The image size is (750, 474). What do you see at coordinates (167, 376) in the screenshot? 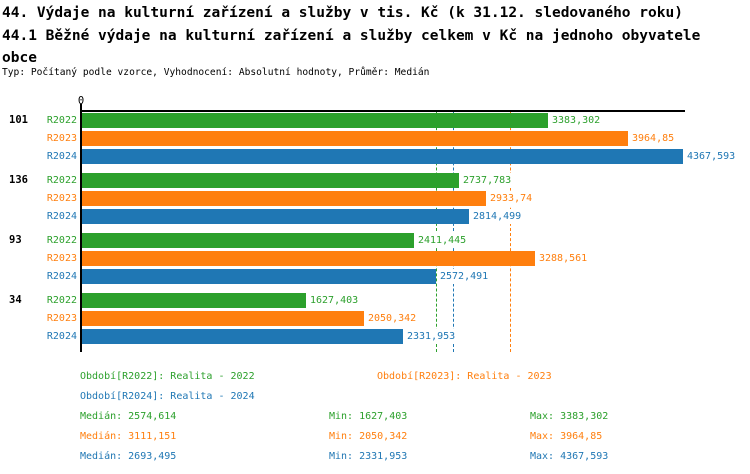
I see `legend-period-r2022: Období[R2022]: Realita - 2022` at bounding box center [167, 376].